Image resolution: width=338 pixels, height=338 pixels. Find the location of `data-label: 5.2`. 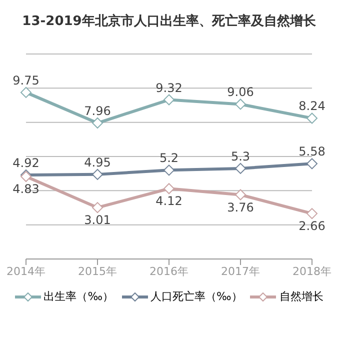

data-label: 5.2 is located at coordinates (169, 158).